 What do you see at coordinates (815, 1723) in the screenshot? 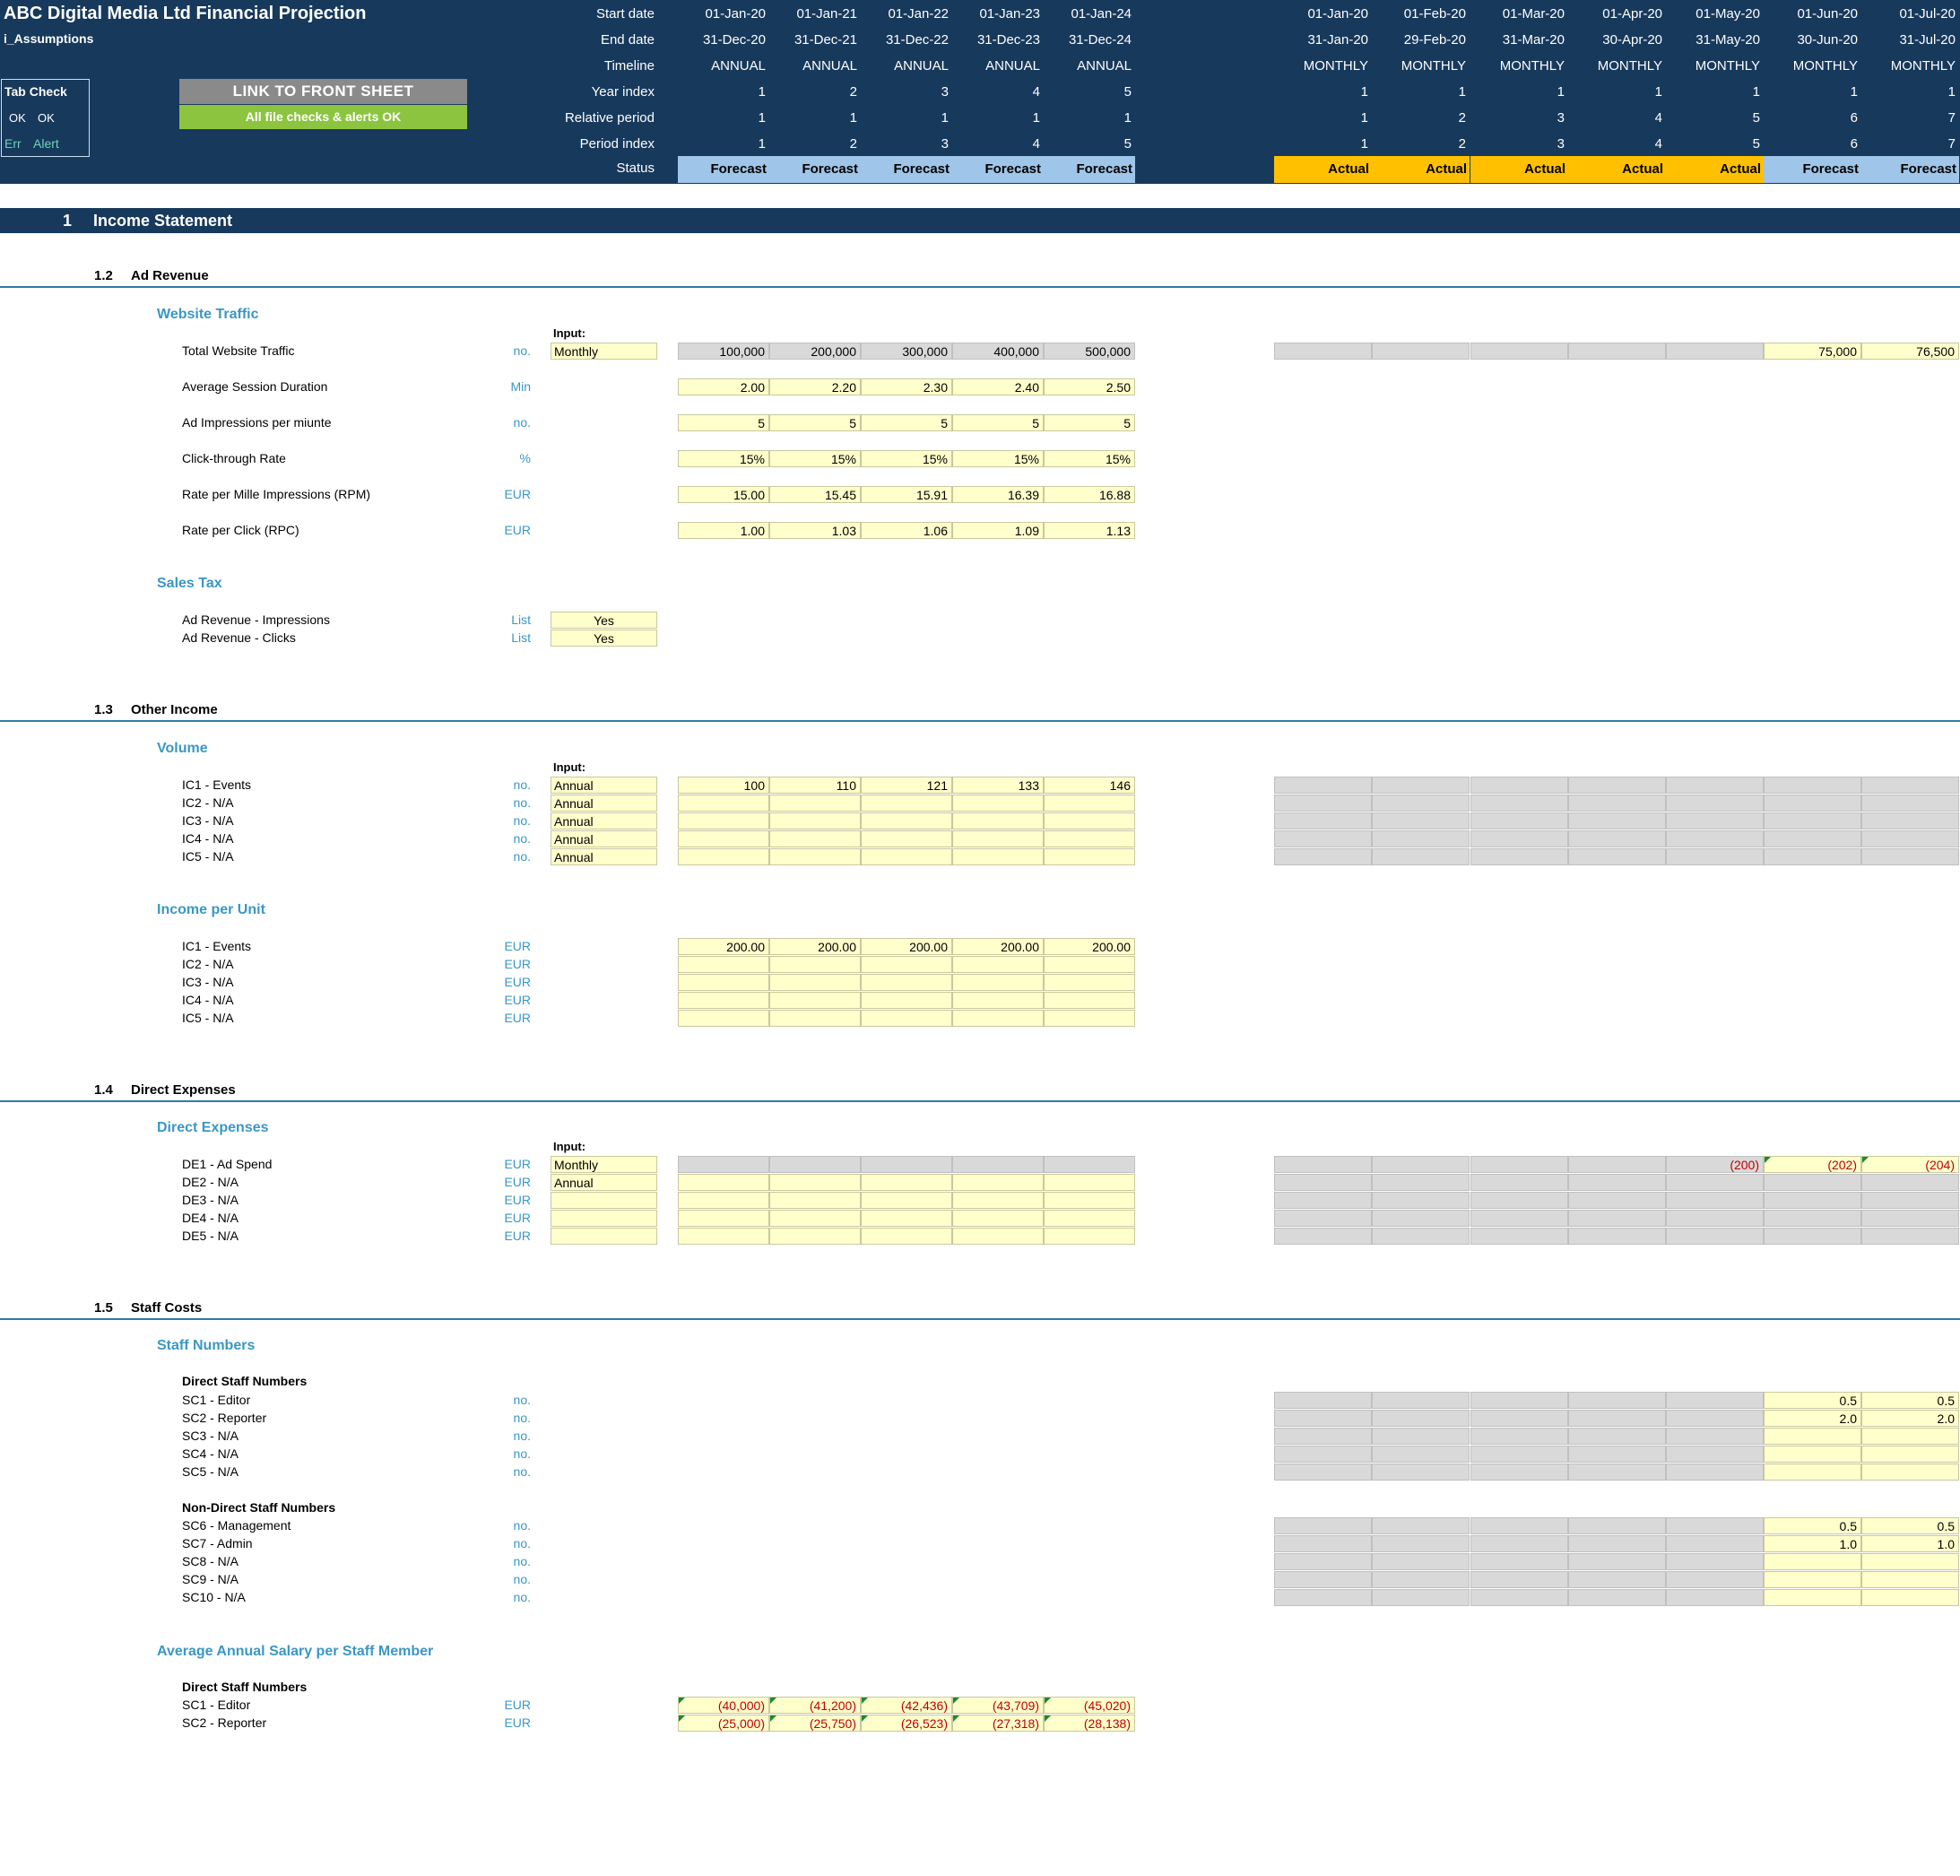
I see `salary-cell: (25,750)` at bounding box center [815, 1723].